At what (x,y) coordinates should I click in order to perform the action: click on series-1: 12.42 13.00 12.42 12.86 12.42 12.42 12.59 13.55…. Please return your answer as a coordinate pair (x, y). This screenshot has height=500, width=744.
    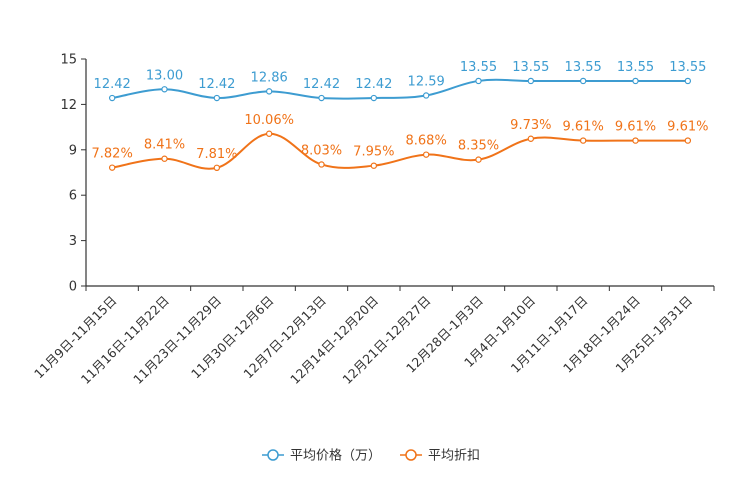
    Looking at the image, I should click on (400, 81).